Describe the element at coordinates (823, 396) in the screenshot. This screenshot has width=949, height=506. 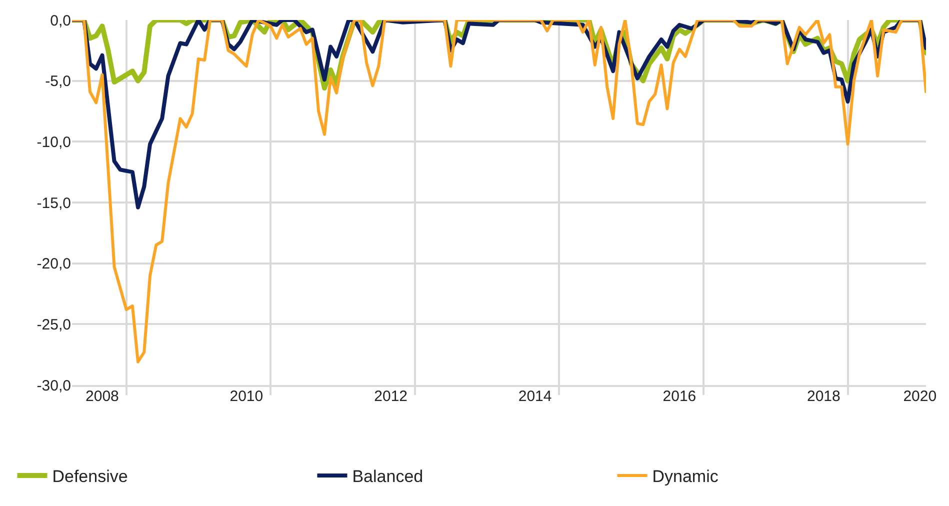
I see `x-tick-label: 2018` at that location.